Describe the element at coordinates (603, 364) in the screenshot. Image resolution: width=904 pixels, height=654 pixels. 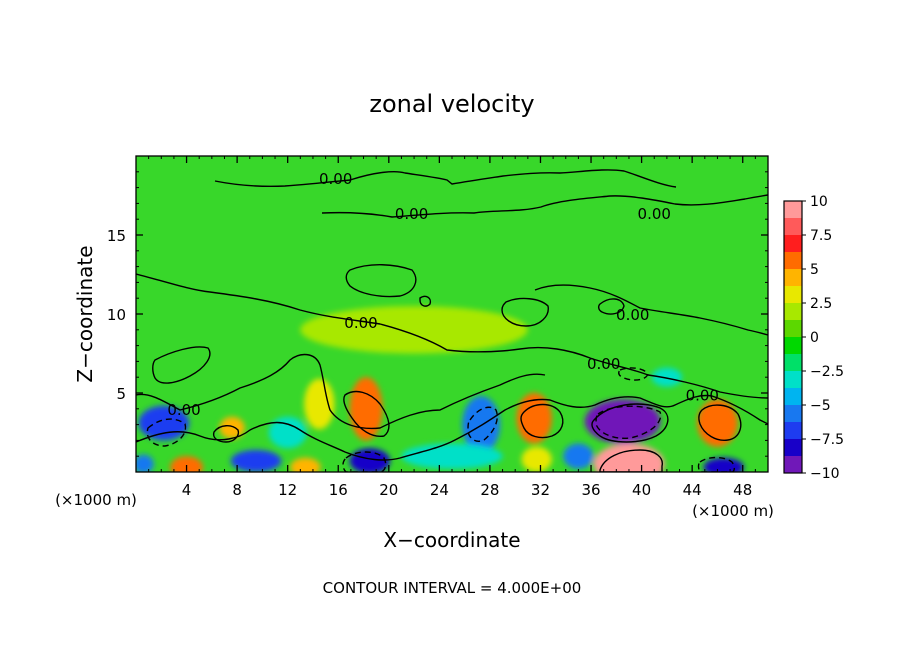
I see `contour-label-5: 0.00` at that location.